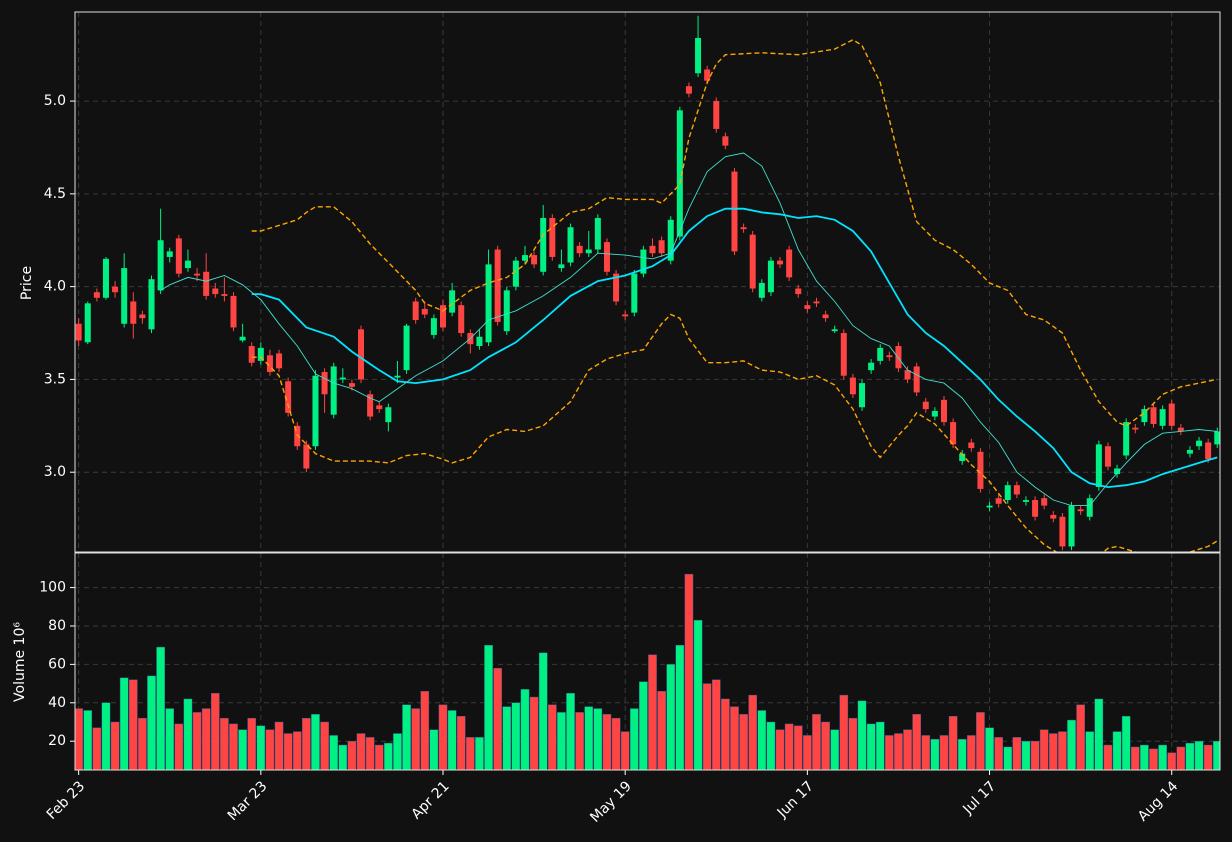 This screenshot has width=1232, height=842. What do you see at coordinates (55, 287) in the screenshot?
I see `y-tick-label: 4.0` at bounding box center [55, 287].